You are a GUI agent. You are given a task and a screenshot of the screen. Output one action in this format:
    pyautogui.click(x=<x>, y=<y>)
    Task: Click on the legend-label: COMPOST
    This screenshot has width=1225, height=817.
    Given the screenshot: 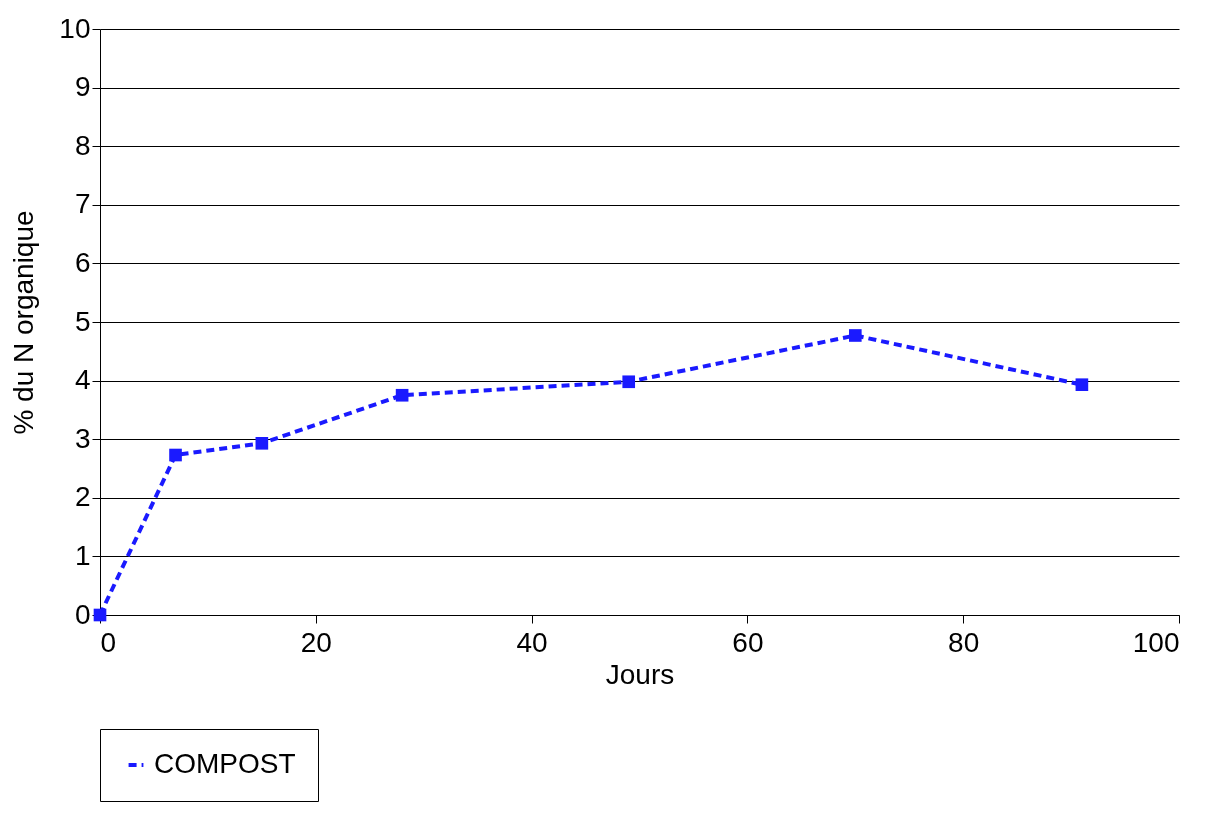 What is the action you would take?
    pyautogui.click(x=225, y=763)
    